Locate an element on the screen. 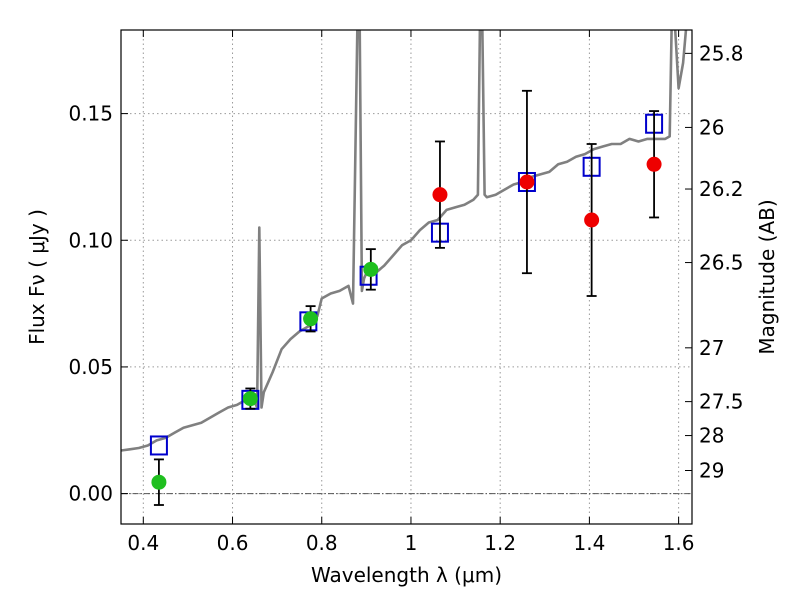  x-tick-label: 1 is located at coordinates (411, 543).